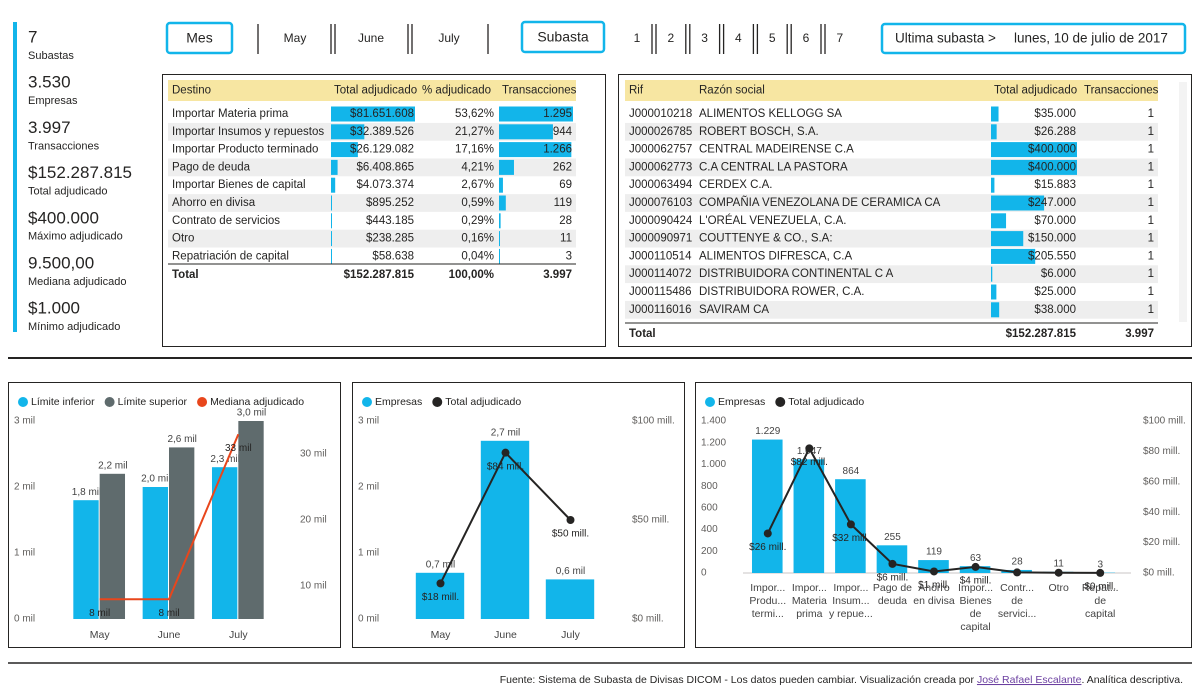  I want to click on kpi-label: Total adjudicado, so click(68, 192).